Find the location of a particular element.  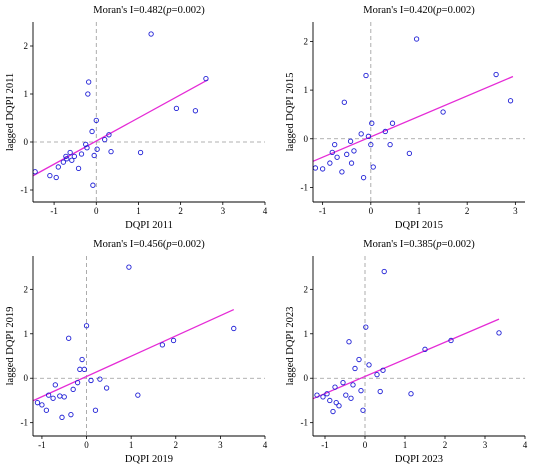

x-axis-label: DQPI 2011 is located at coordinates (149, 225).